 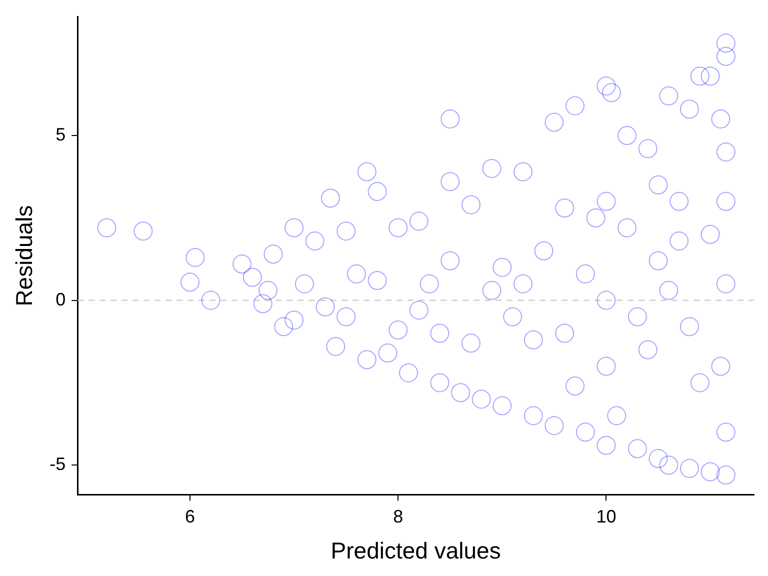 I want to click on x-tick-label: 8, so click(x=398, y=516).